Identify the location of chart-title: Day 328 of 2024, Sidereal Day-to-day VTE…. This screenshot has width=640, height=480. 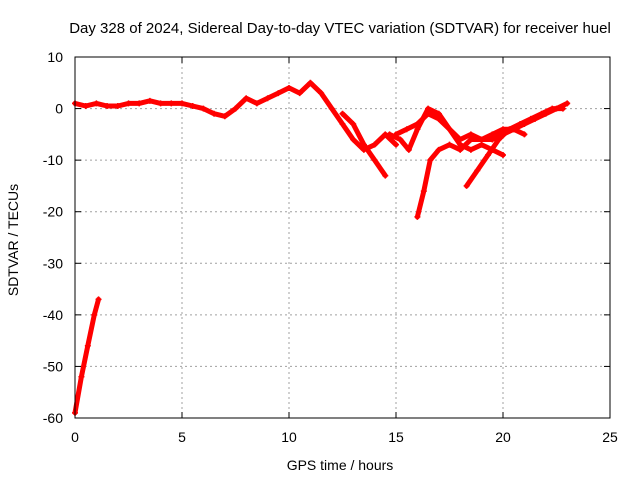
(340, 28).